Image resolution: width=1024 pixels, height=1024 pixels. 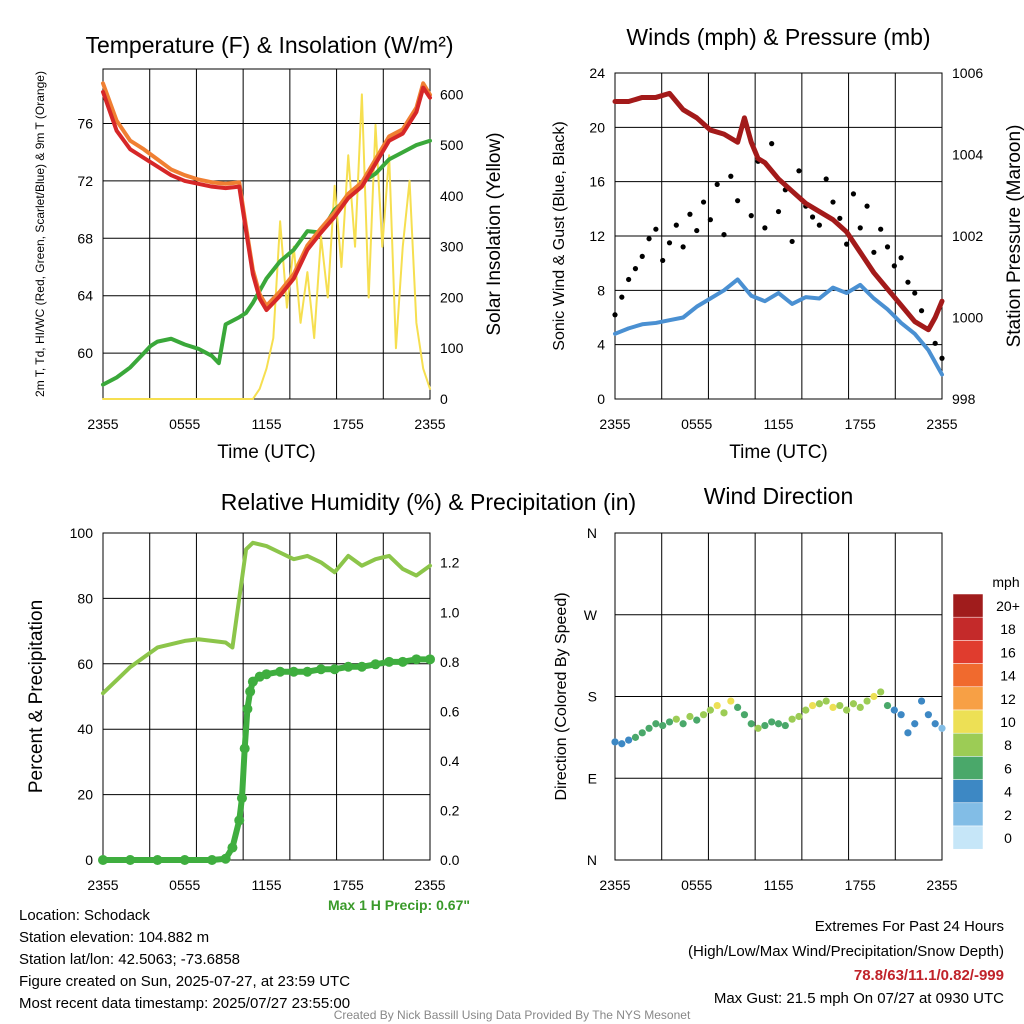 I want to click on y-right-tick-label: 1006, so click(x=967, y=73).